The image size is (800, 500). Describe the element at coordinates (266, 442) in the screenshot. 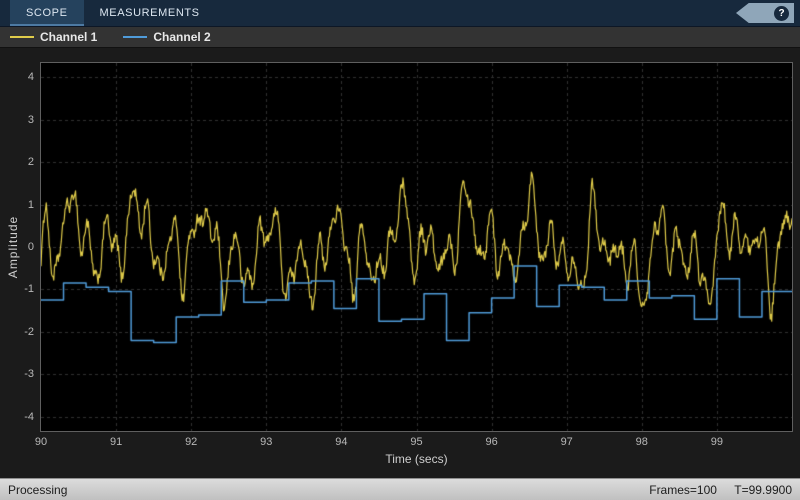

I see `x-tick-label: 93` at that location.